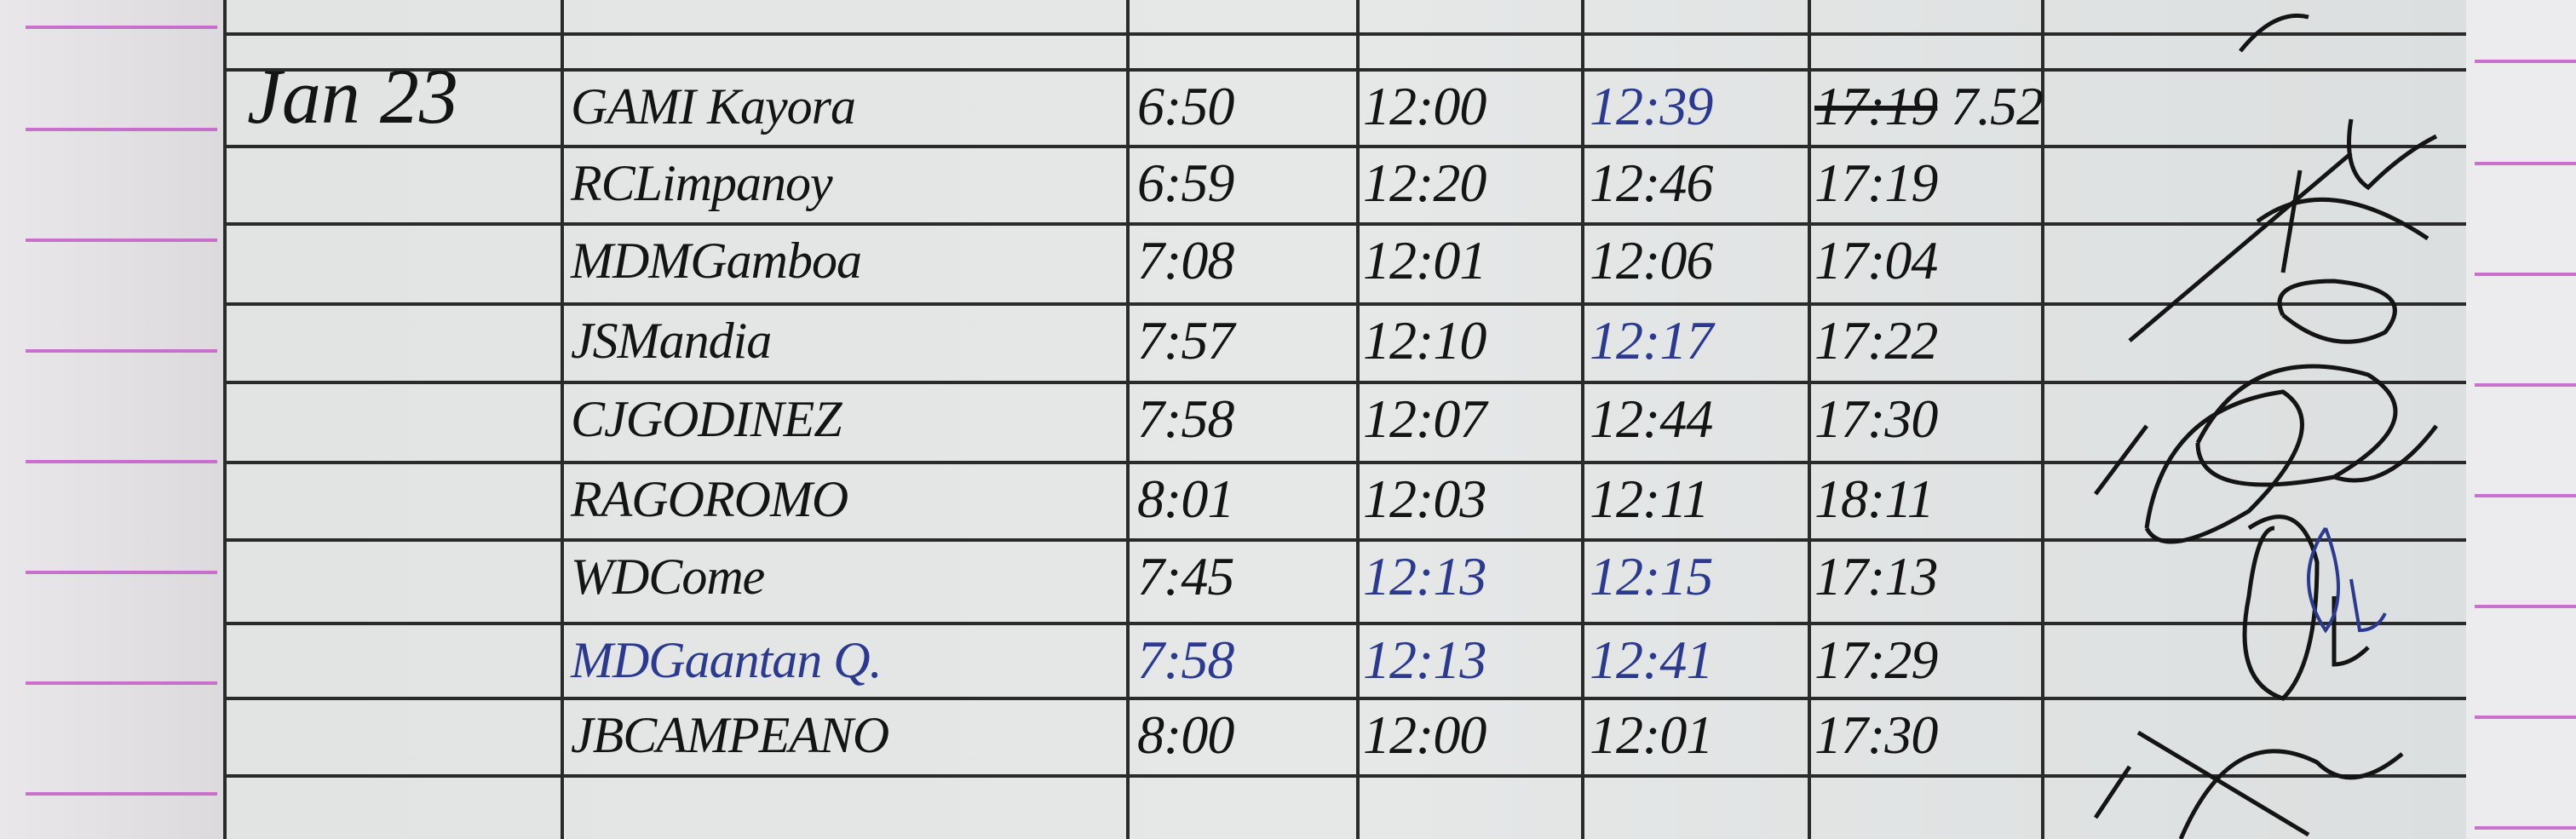 This screenshot has height=839, width=2576. I want to click on row-6-time-out: 18:11, so click(1874, 499).